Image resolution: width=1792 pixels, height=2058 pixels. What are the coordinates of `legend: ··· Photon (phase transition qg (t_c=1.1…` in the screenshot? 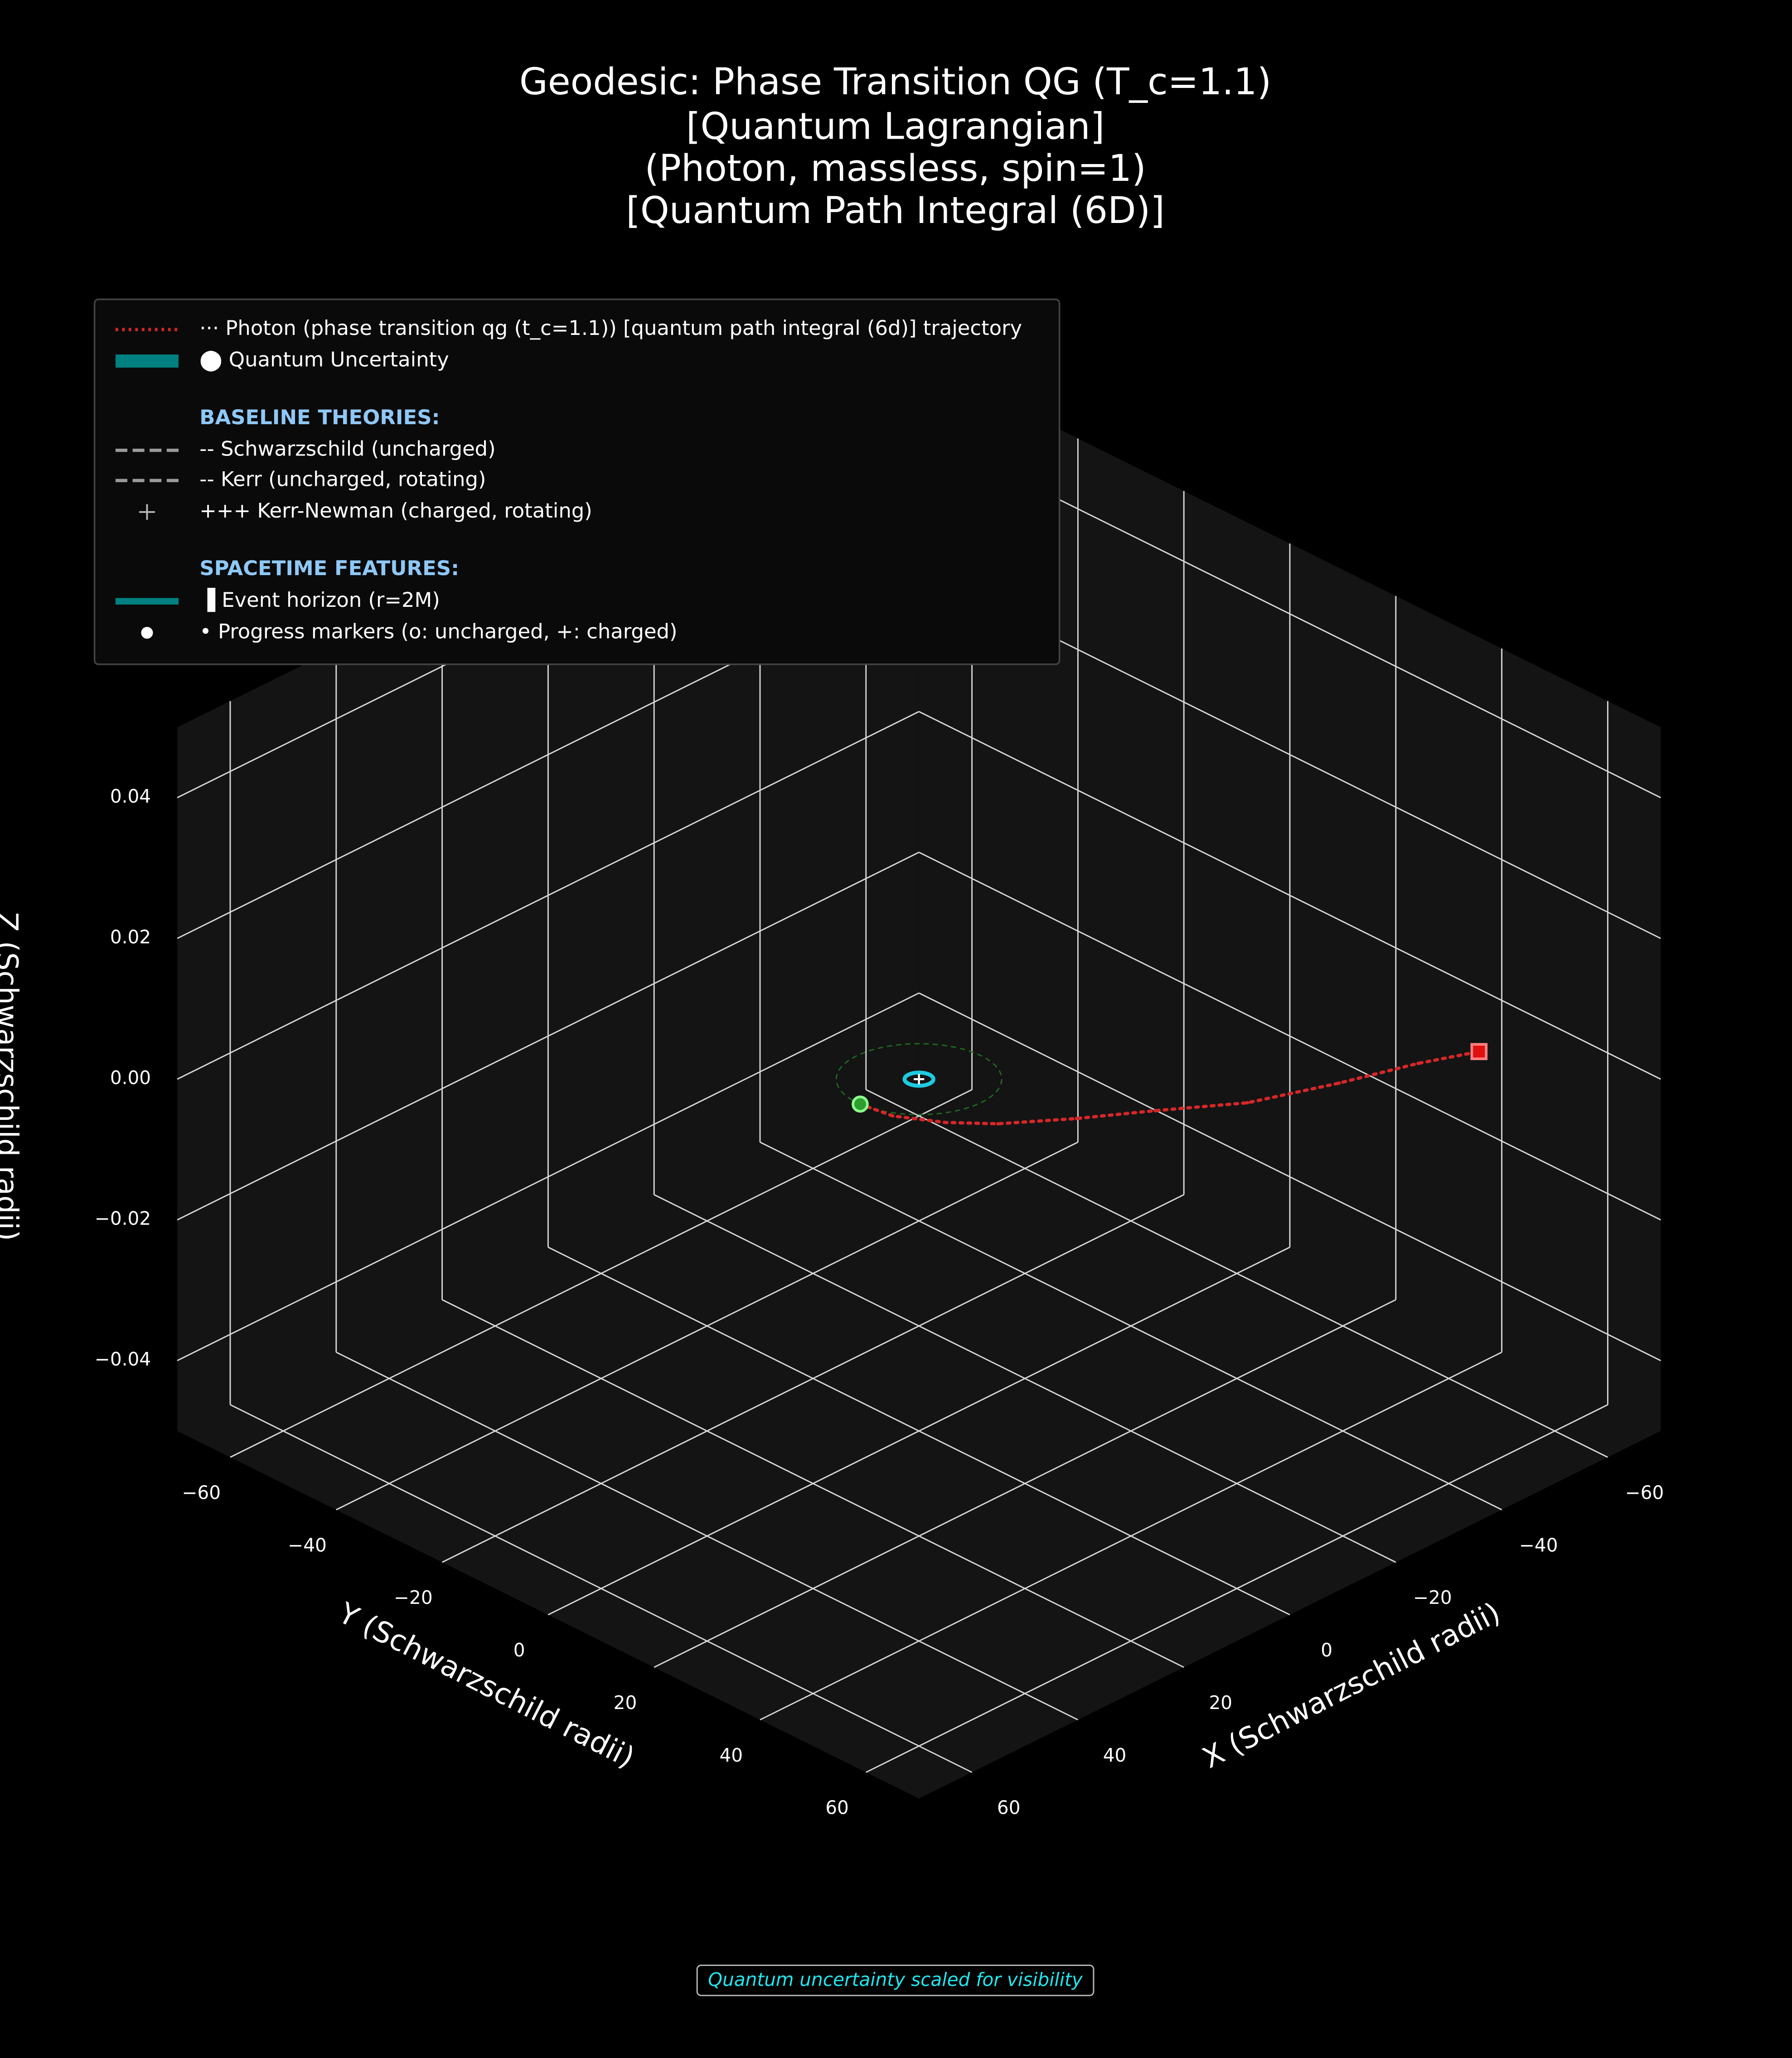 It's located at (569, 479).